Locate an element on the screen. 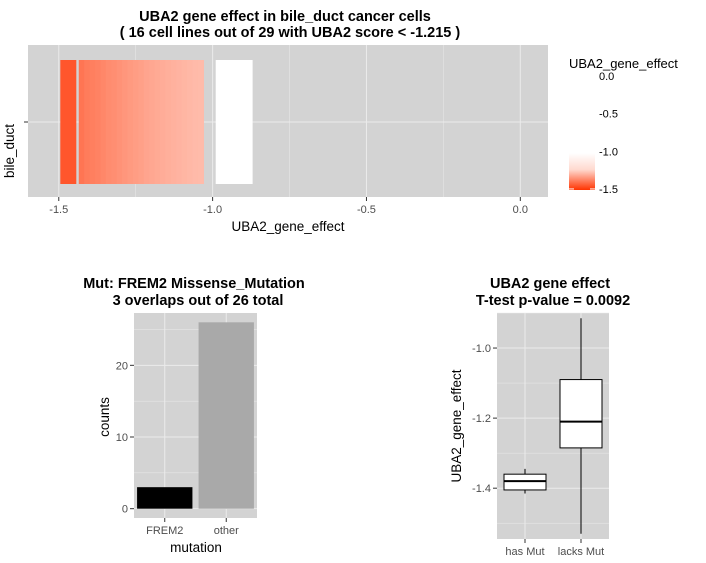  box-y-tick-label: -1.4 is located at coordinates (481, 489).